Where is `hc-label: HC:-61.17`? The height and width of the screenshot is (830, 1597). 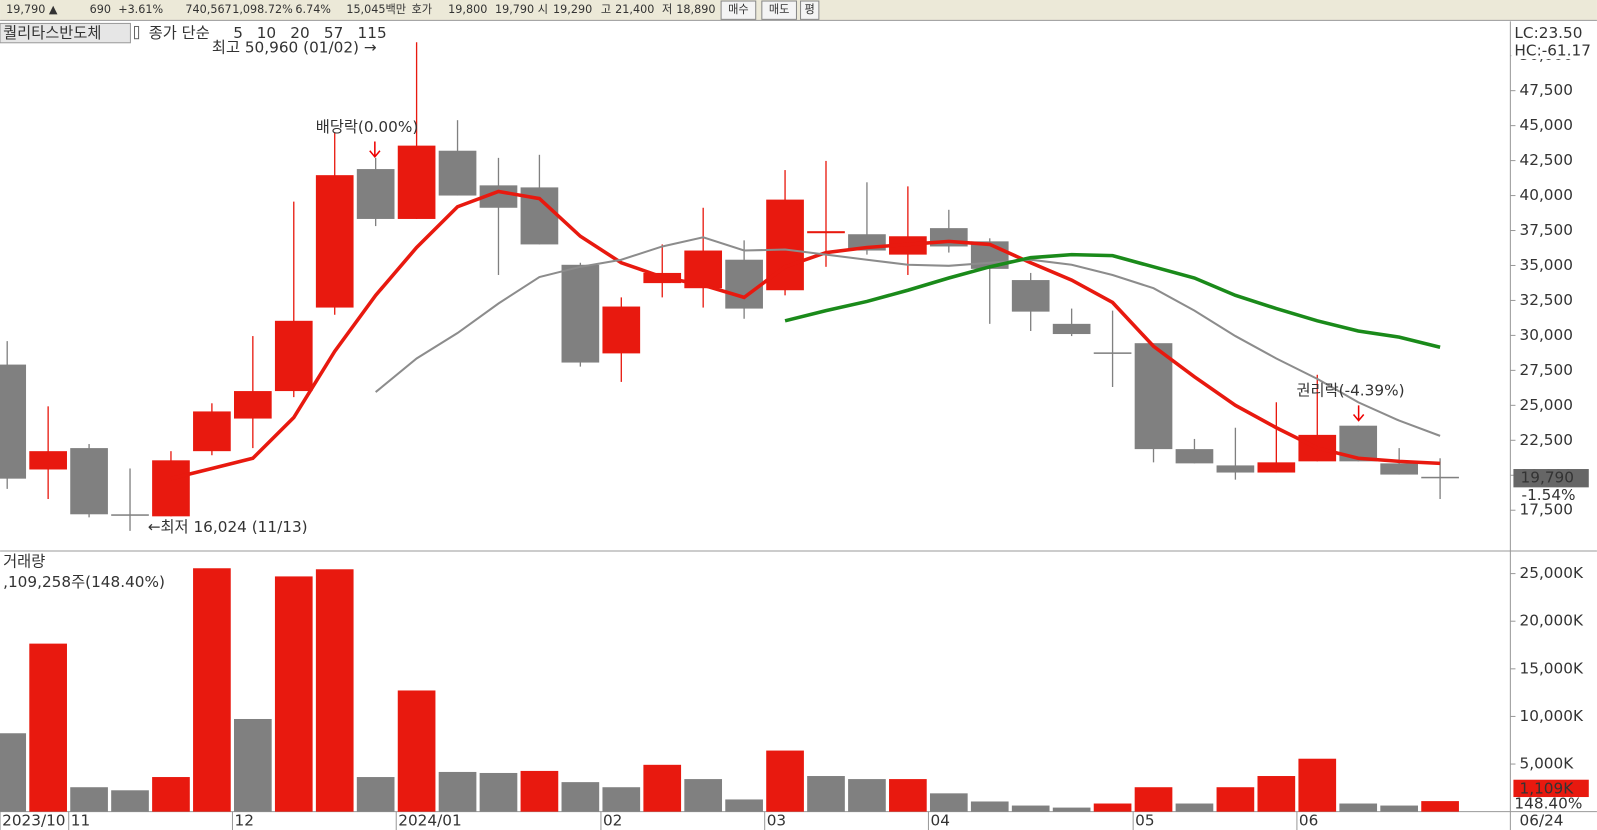 hc-label: HC:-61.17 is located at coordinates (1552, 50).